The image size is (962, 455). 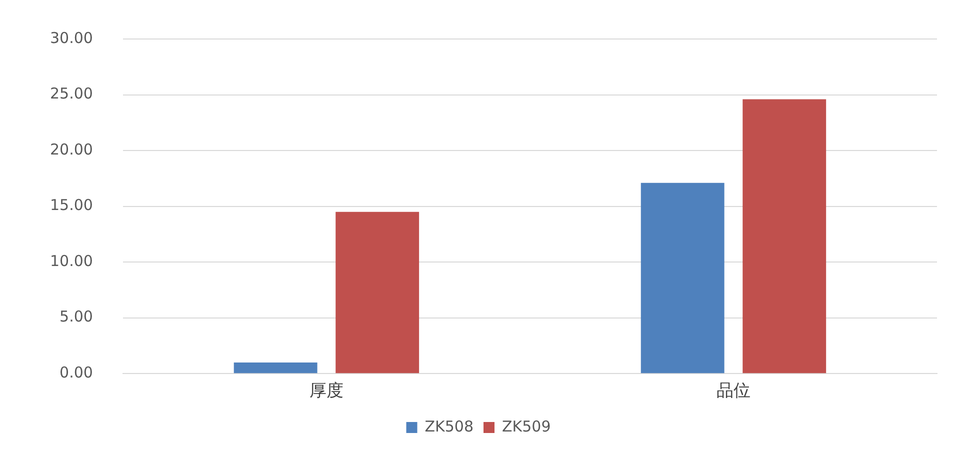 What do you see at coordinates (71, 149) in the screenshot?
I see `y-tick-label: 20.00` at bounding box center [71, 149].